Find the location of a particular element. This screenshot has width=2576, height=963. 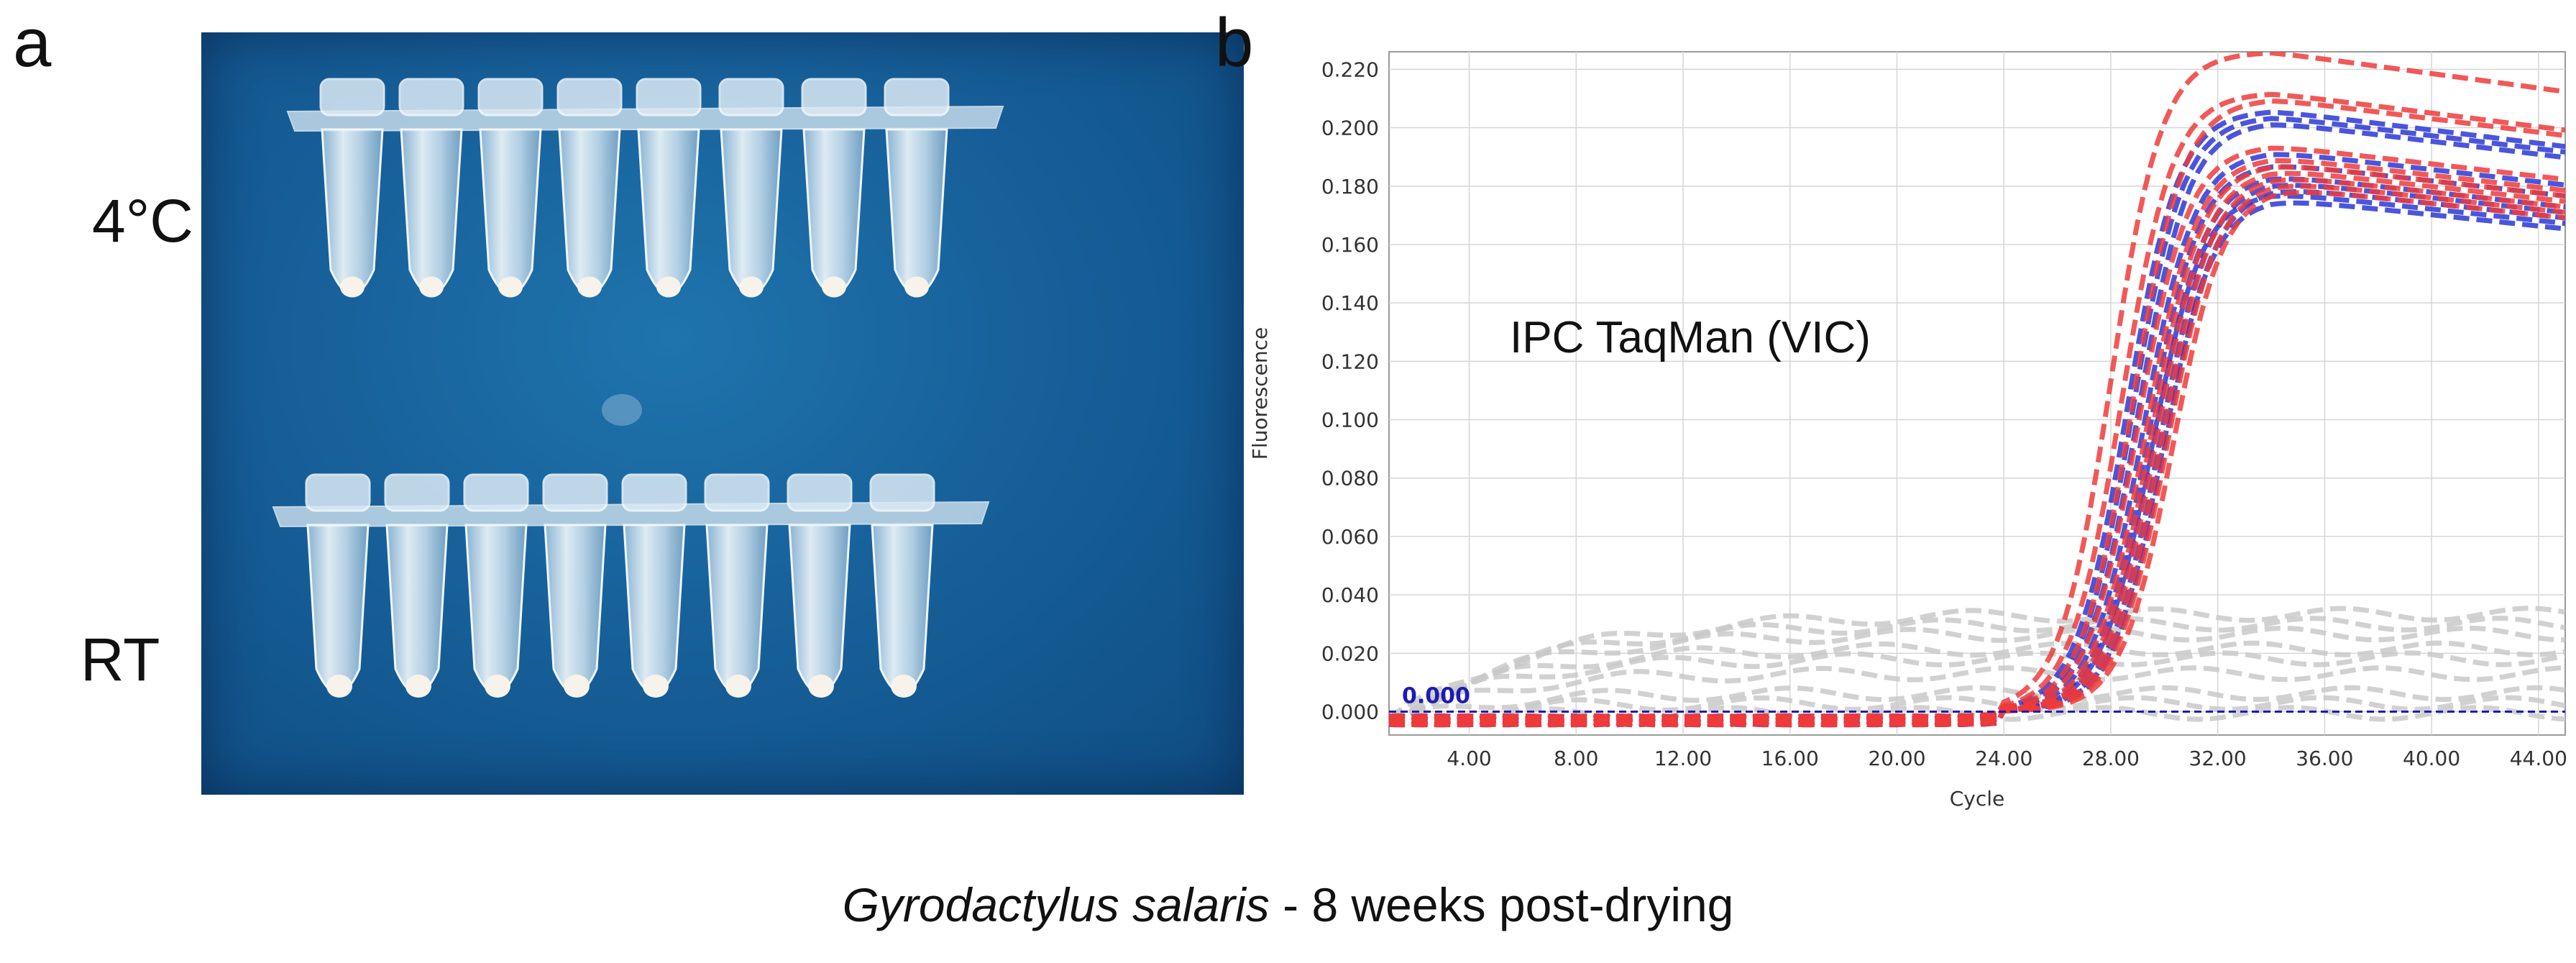

panel-letter-b: b is located at coordinates (1234, 42).